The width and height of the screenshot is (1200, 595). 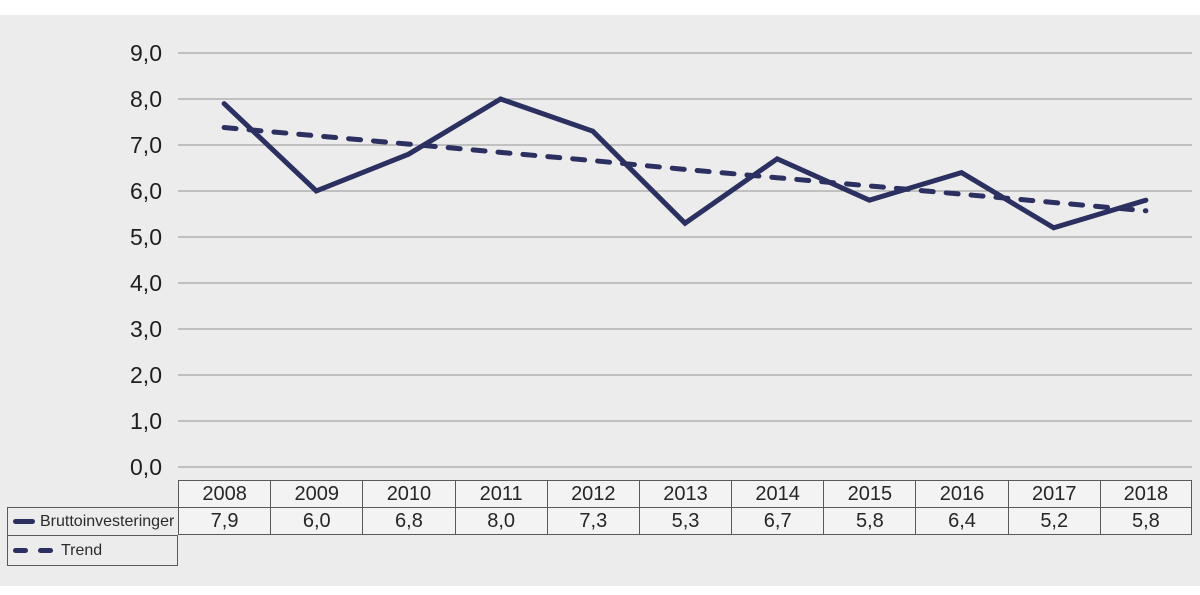 I want to click on value-cell: 5,2, so click(x=1053, y=521).